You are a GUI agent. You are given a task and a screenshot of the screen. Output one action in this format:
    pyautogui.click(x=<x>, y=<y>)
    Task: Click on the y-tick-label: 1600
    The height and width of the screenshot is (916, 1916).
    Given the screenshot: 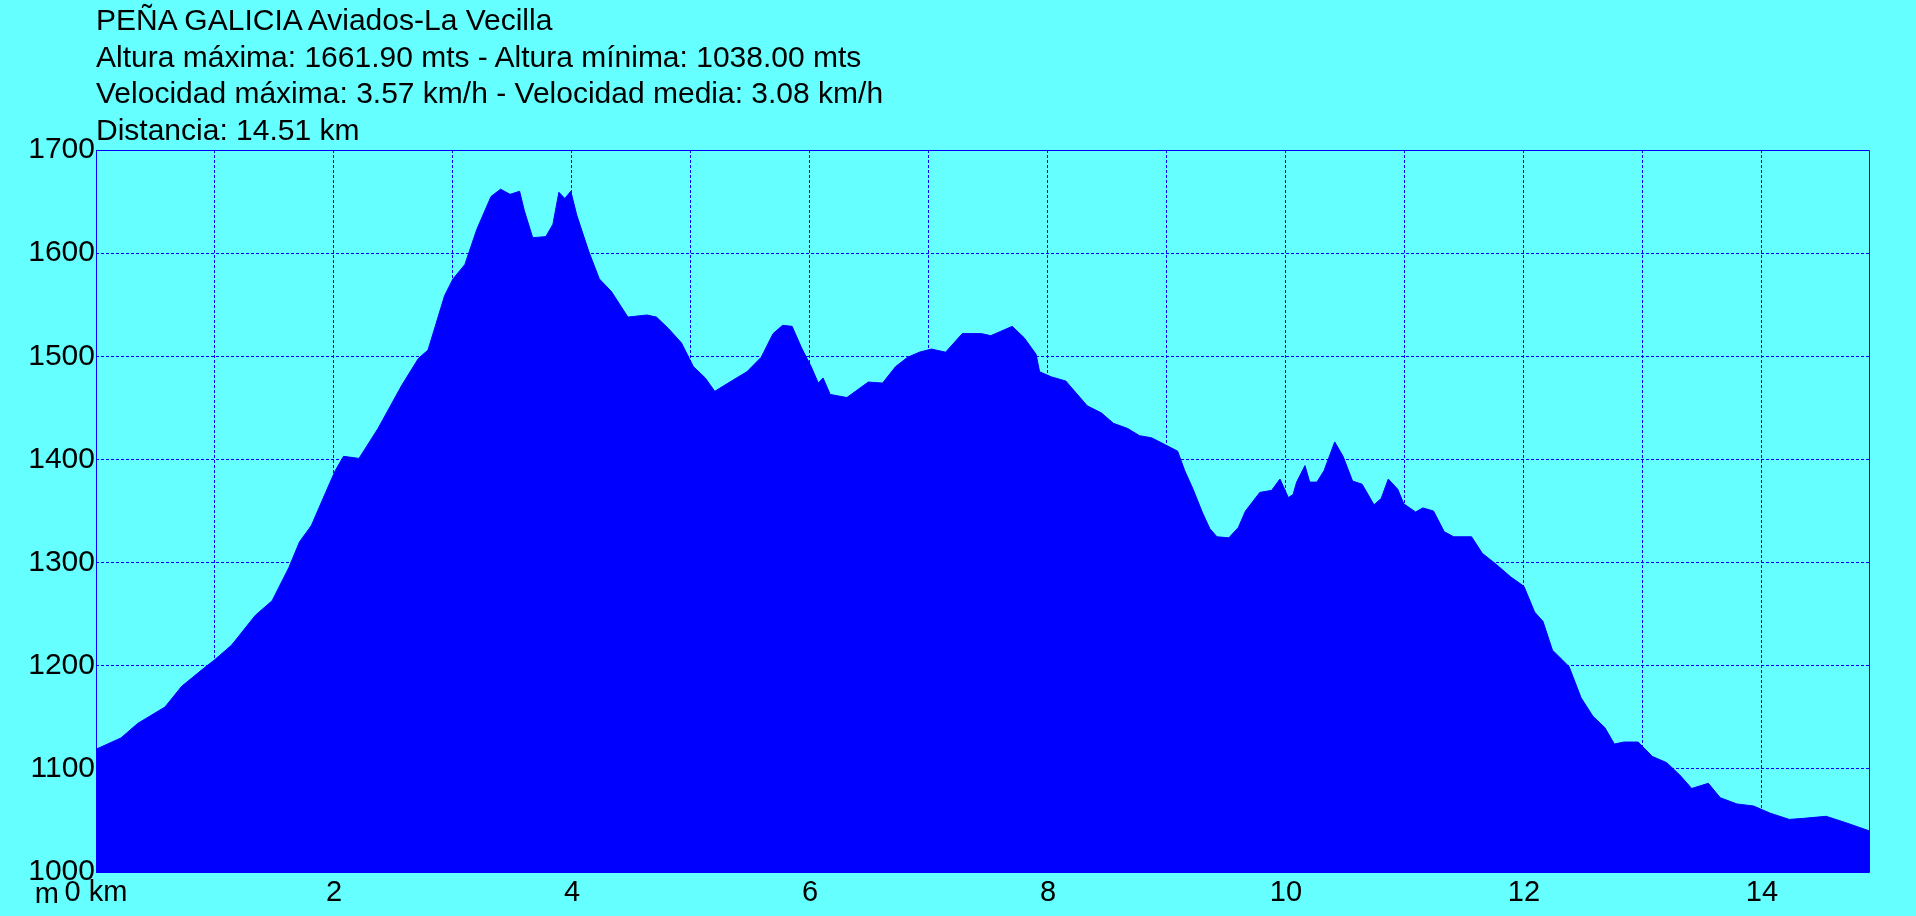 What is the action you would take?
    pyautogui.click(x=61, y=251)
    